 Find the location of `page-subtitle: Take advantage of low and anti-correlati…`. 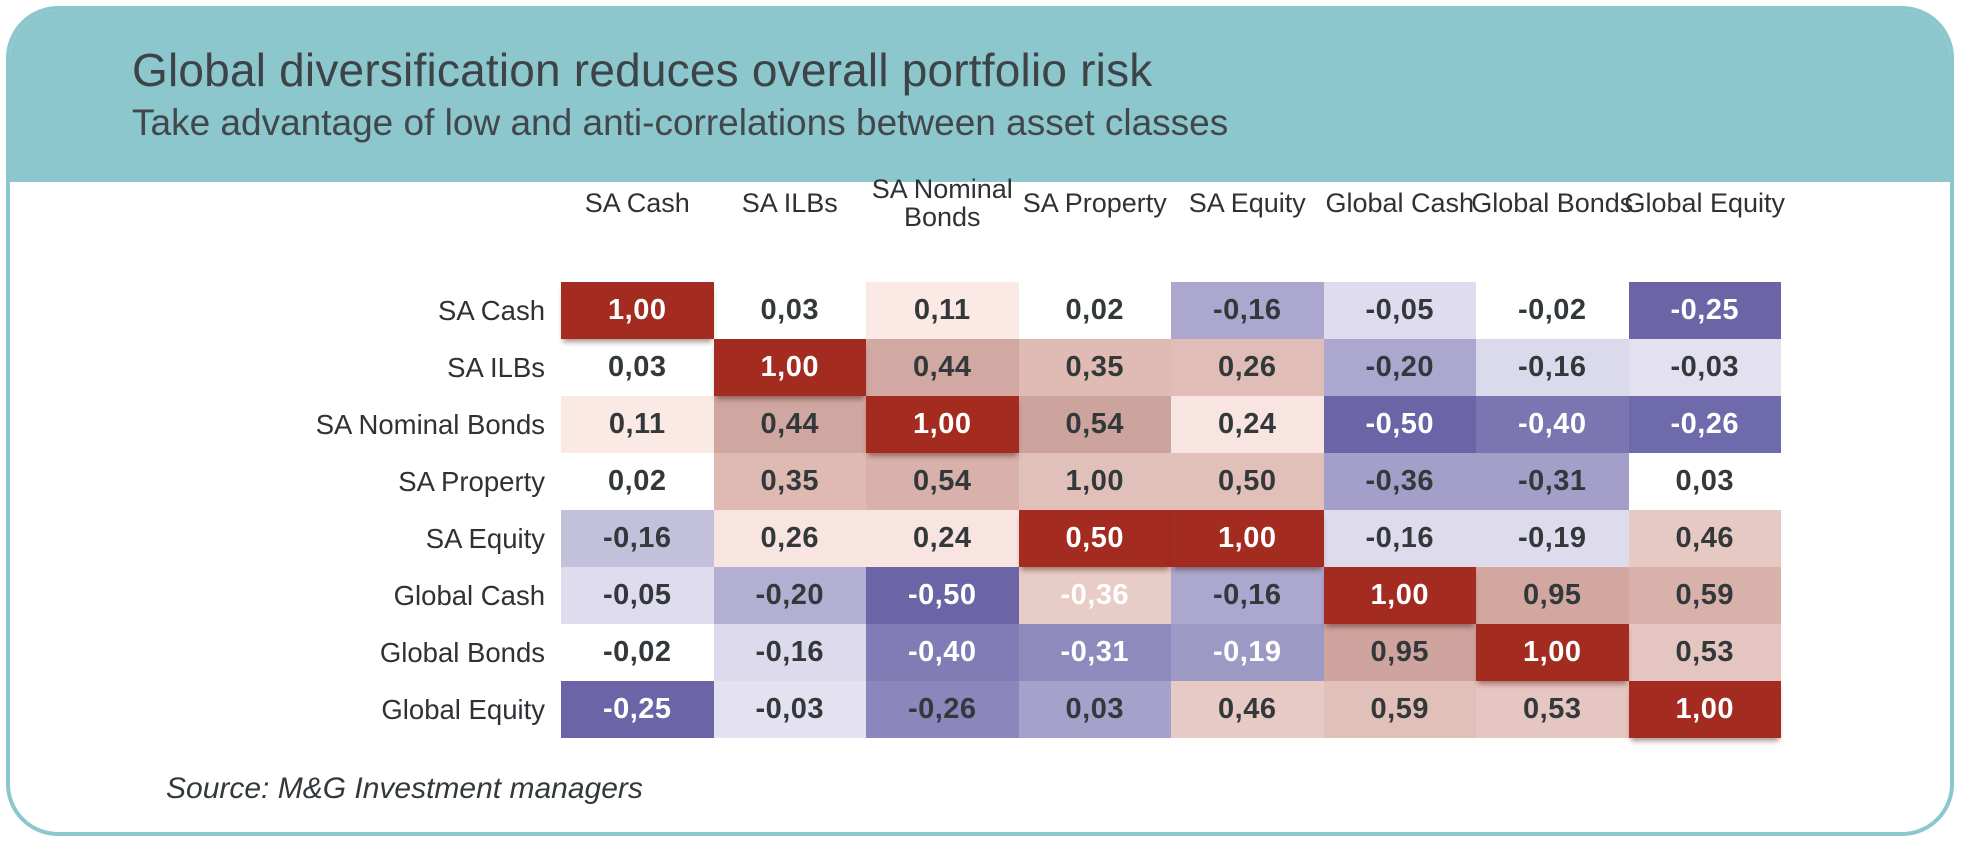

page-subtitle: Take advantage of low and anti-correlati… is located at coordinates (680, 122).